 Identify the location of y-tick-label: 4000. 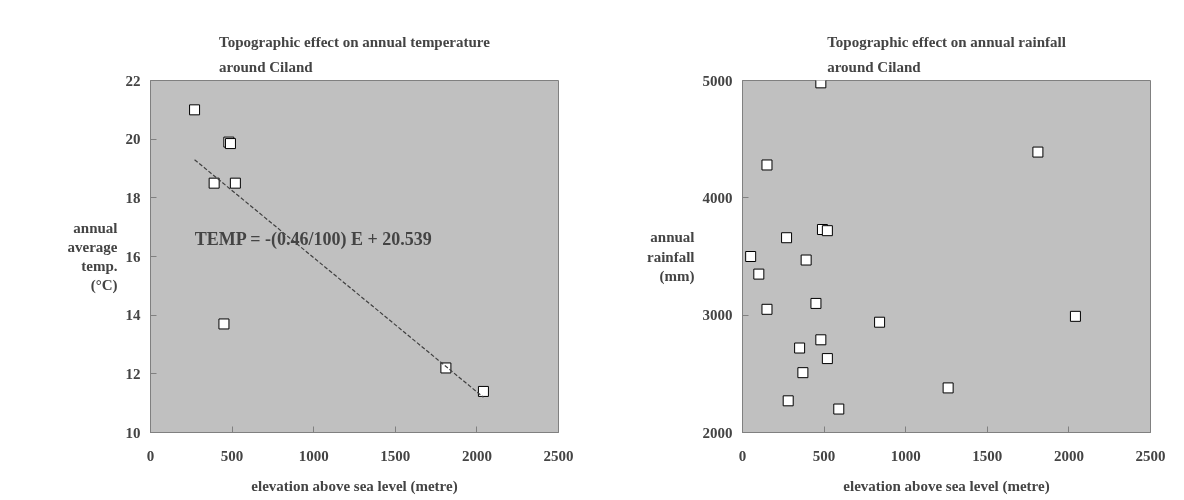
(717, 197).